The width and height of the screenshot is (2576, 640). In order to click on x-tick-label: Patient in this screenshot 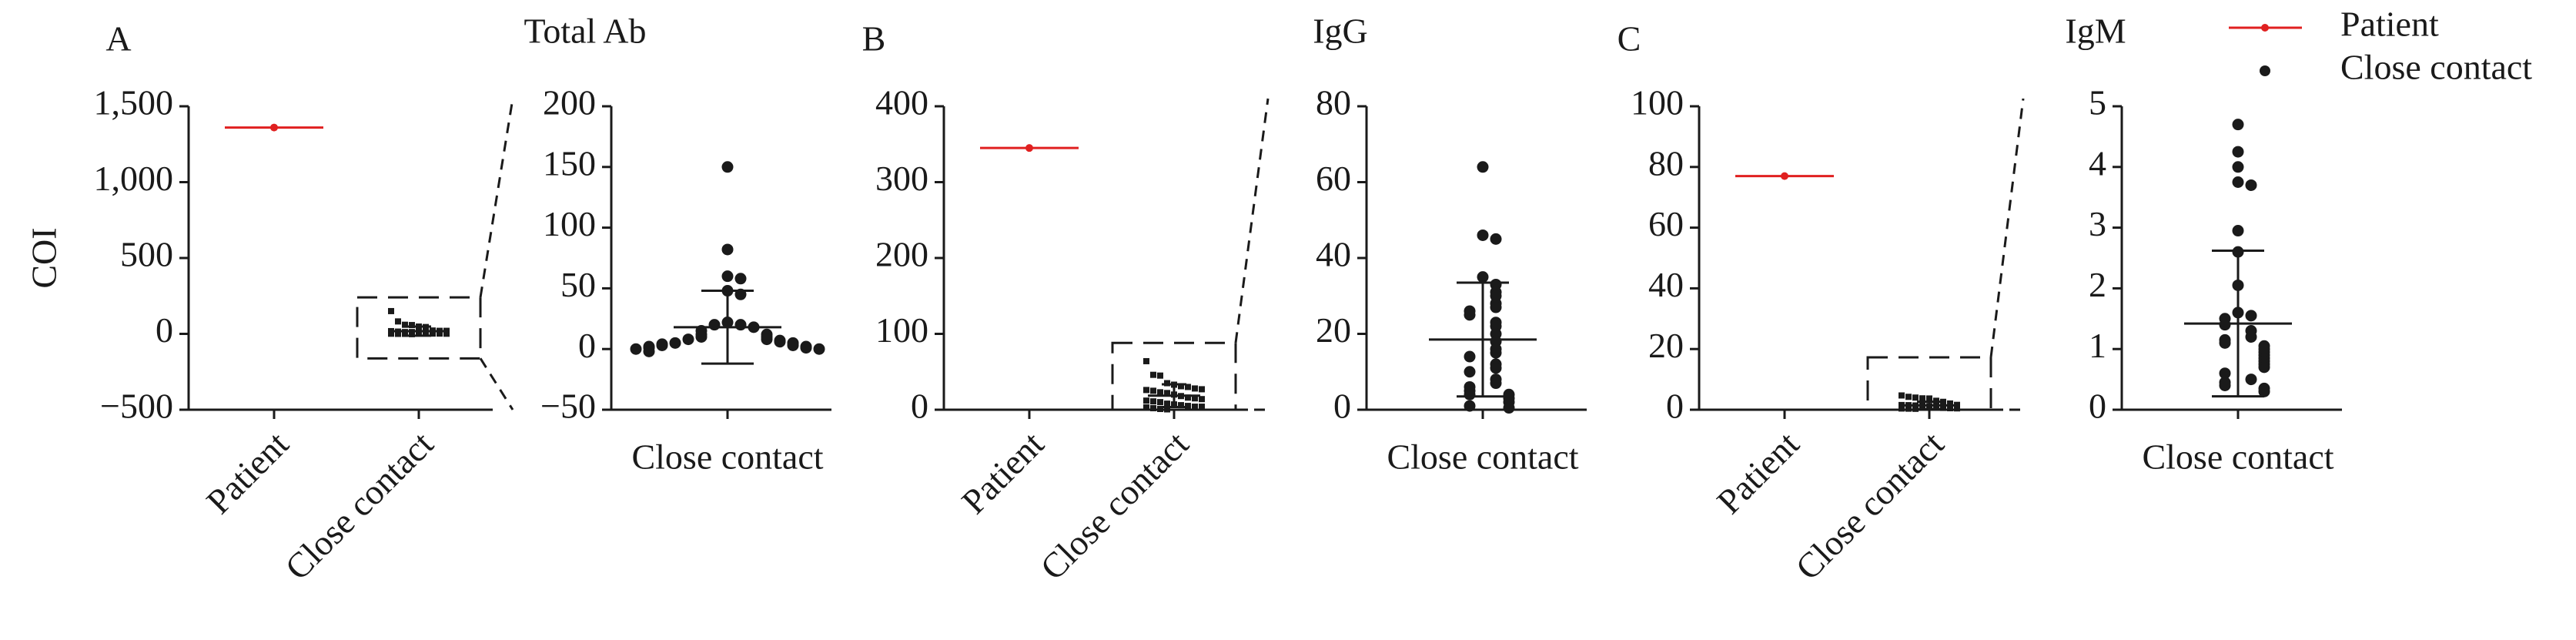, I will do `click(1003, 472)`.